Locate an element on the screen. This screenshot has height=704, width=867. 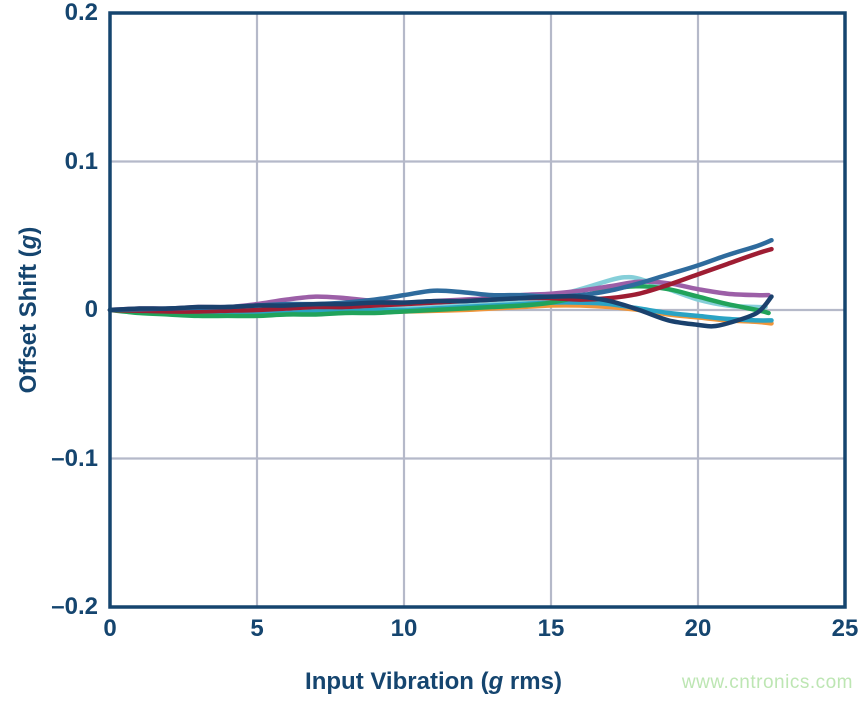
x-axis-title-text: Input Vibration (g rms) is located at coordinates (433, 681).